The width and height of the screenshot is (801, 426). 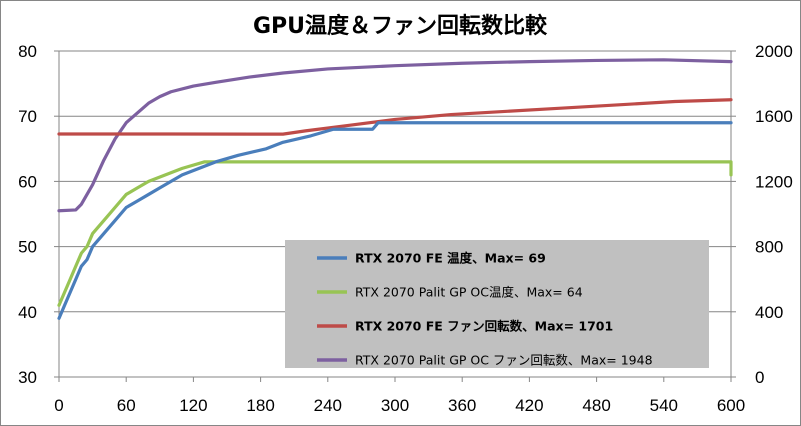 What do you see at coordinates (27, 377) in the screenshot?
I see `y-left-tick-label: 30` at bounding box center [27, 377].